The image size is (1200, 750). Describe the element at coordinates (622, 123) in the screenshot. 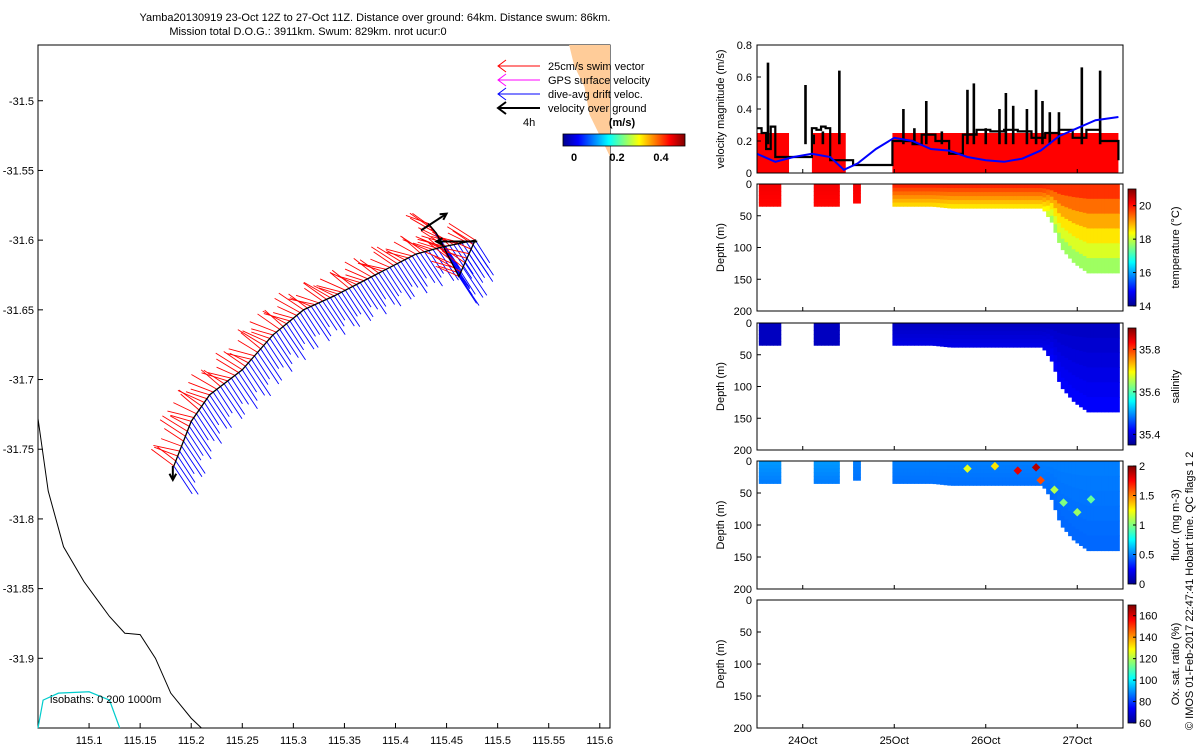

I see `map-colorbar-title: (m/s)` at that location.